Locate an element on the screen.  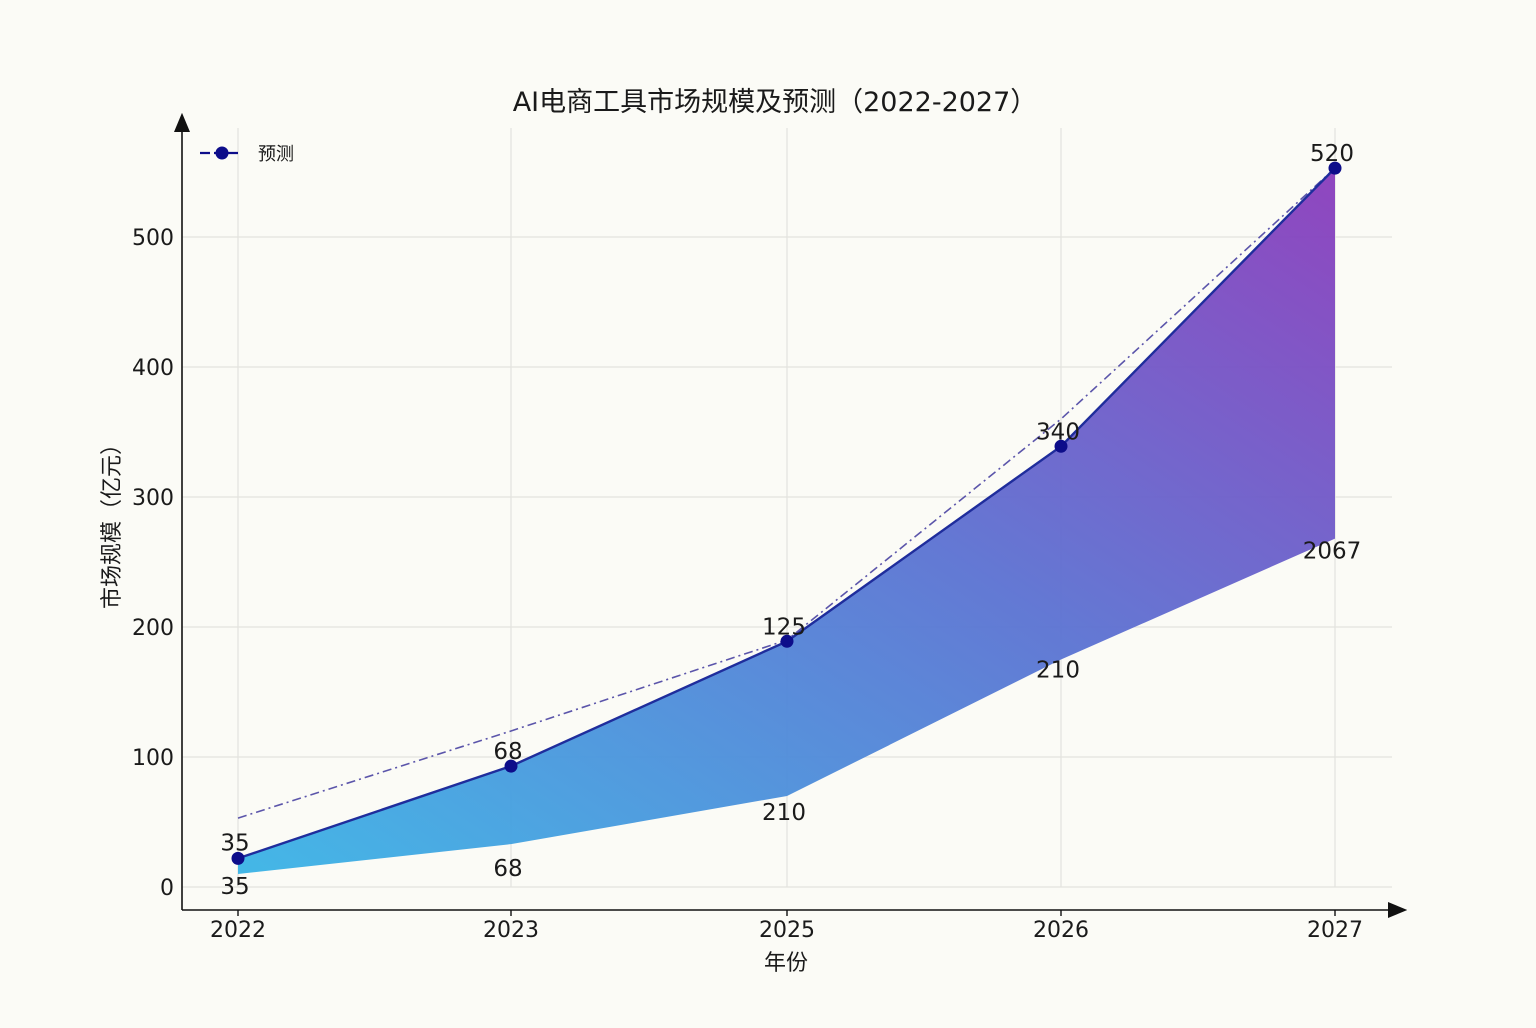
y-tick-label: 100 is located at coordinates (153, 758).